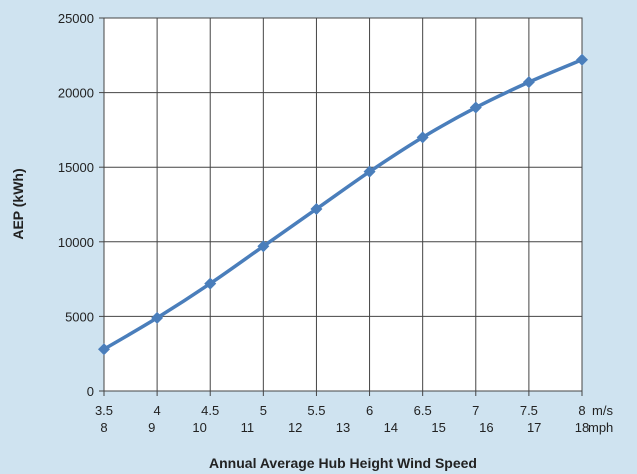 The width and height of the screenshot is (637, 474). Describe the element at coordinates (76, 18) in the screenshot. I see `y-tick-label: 25000` at that location.